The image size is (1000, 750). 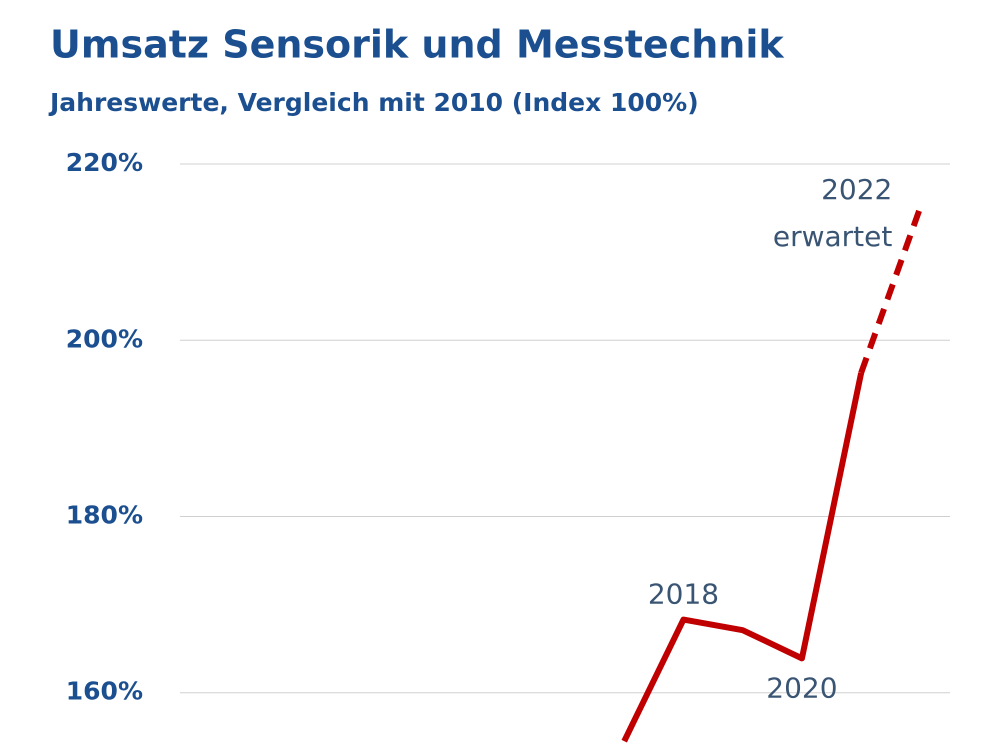 I want to click on annotation: 2020, so click(x=801, y=687).